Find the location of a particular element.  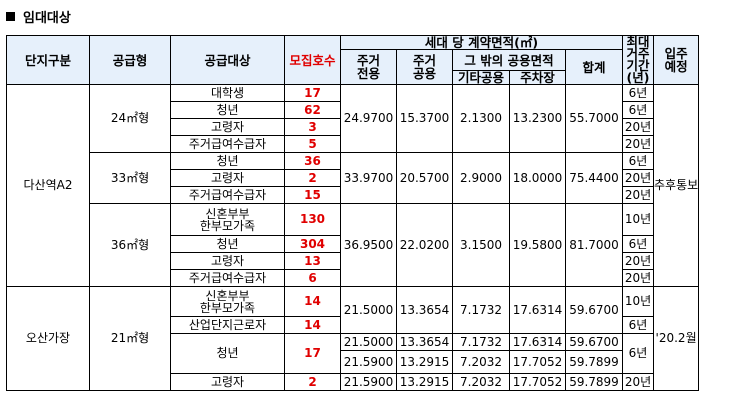

parking-cell: 18.0000 is located at coordinates (537, 178).